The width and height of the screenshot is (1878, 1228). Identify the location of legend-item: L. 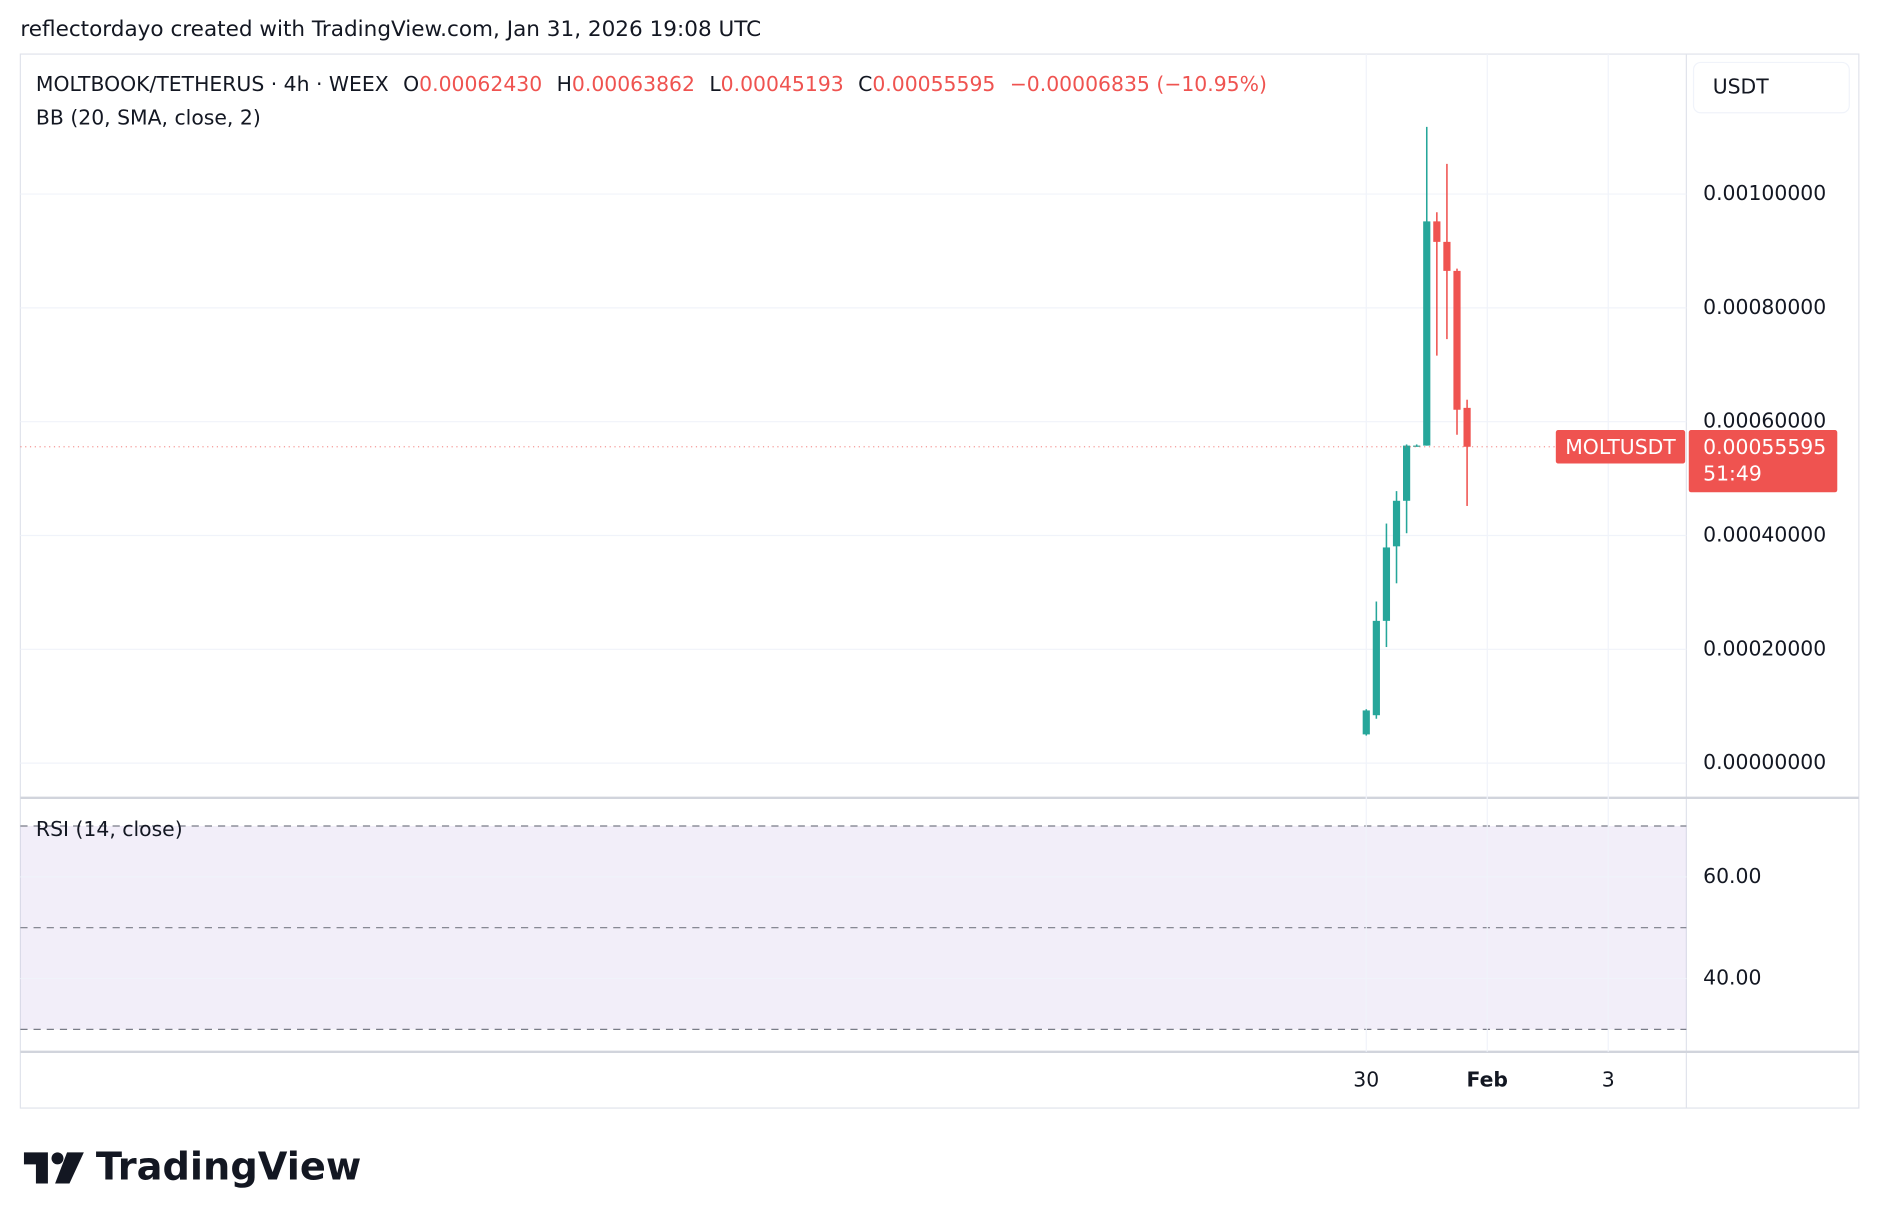
(715, 84).